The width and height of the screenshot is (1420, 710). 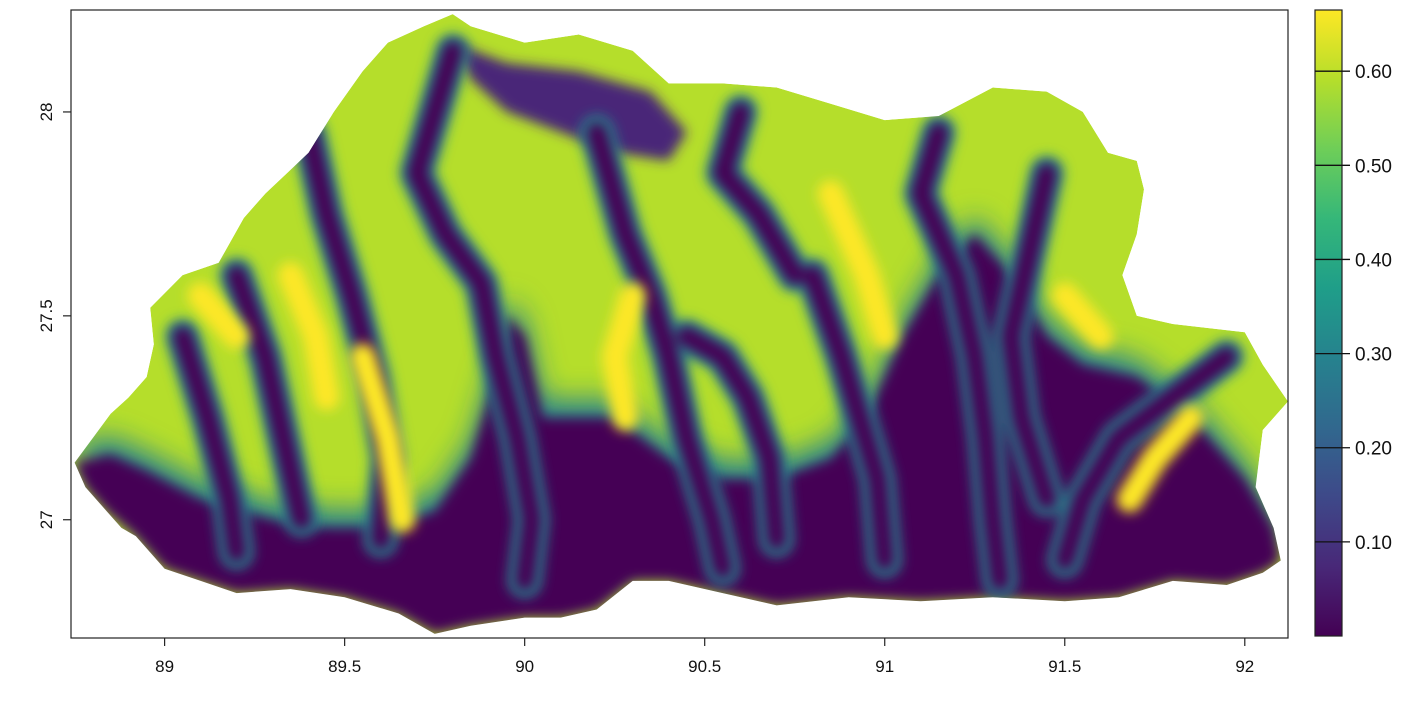 I want to click on x-tick-label: 91.5, so click(x=1064, y=666).